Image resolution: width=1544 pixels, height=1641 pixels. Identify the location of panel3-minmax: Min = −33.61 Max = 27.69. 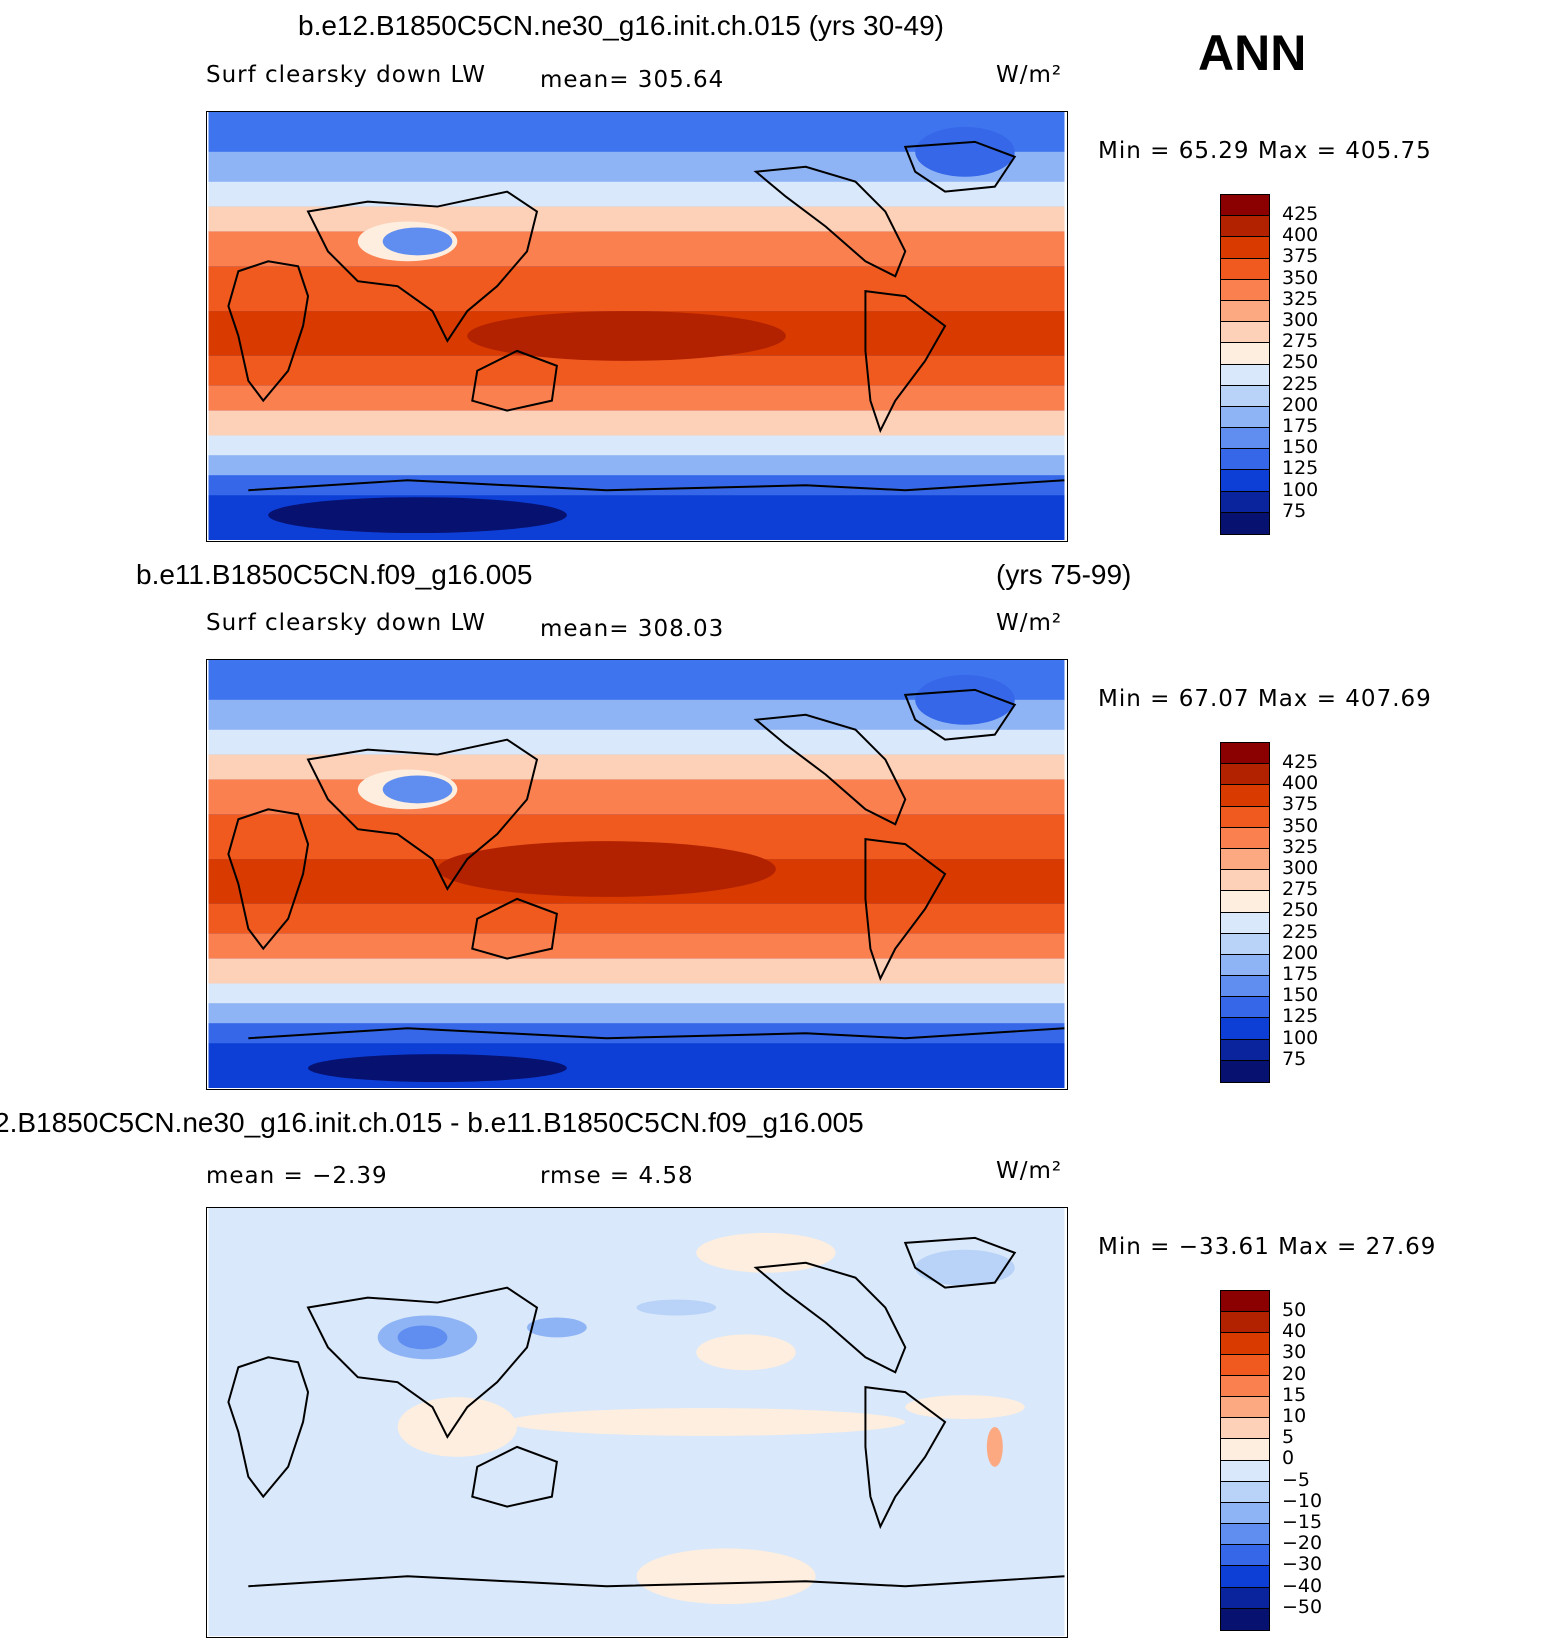
(1267, 1247).